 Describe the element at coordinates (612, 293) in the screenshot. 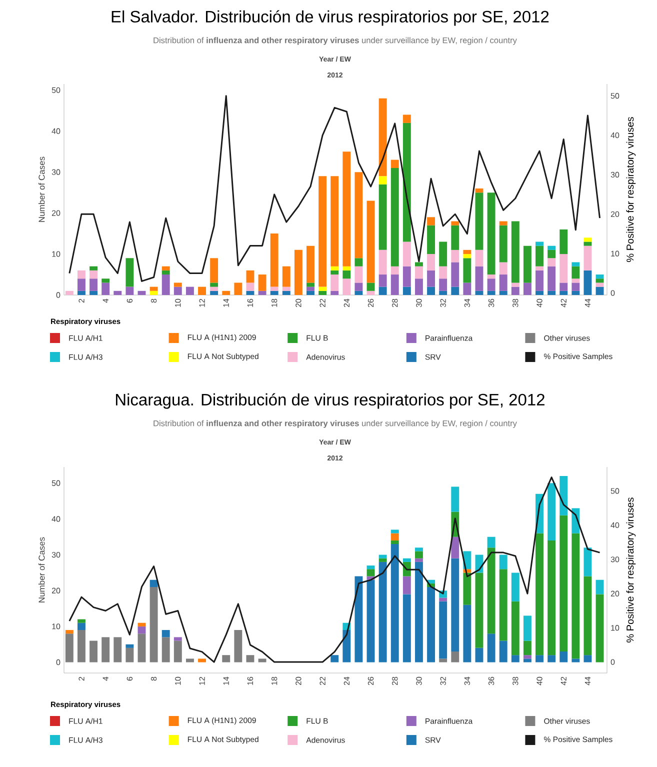

I see `y2-tick-label: 0` at that location.